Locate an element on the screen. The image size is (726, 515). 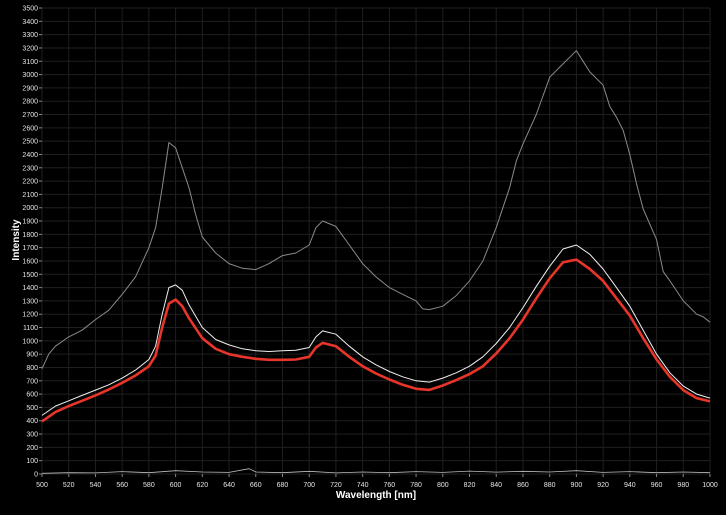
x-tick-label: 580 is located at coordinates (149, 485).